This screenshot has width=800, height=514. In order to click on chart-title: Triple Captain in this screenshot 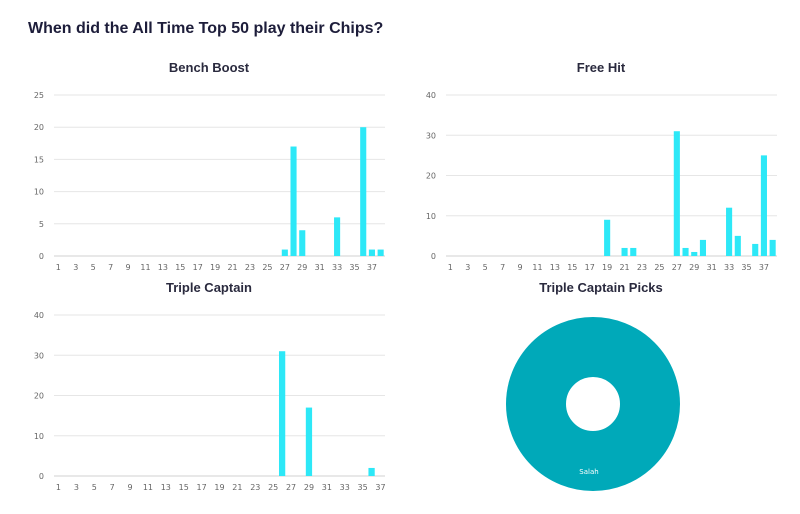, I will do `click(209, 287)`.